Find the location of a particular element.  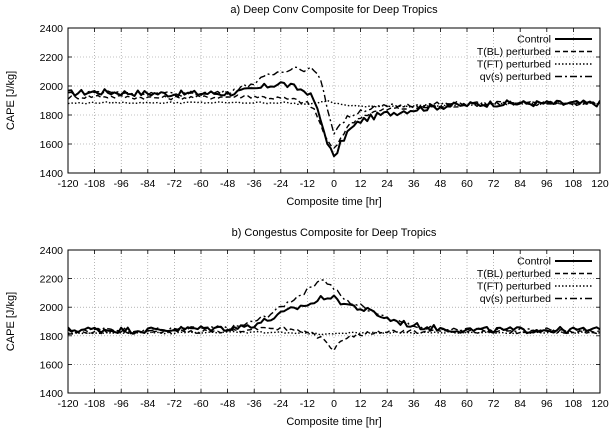

series-group is located at coordinates (334, 315).